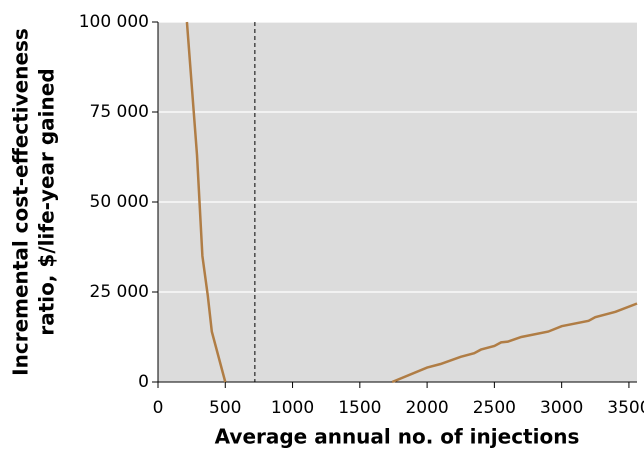  Describe the element at coordinates (119, 292) in the screenshot. I see `y-tick-label: 25 000` at that location.